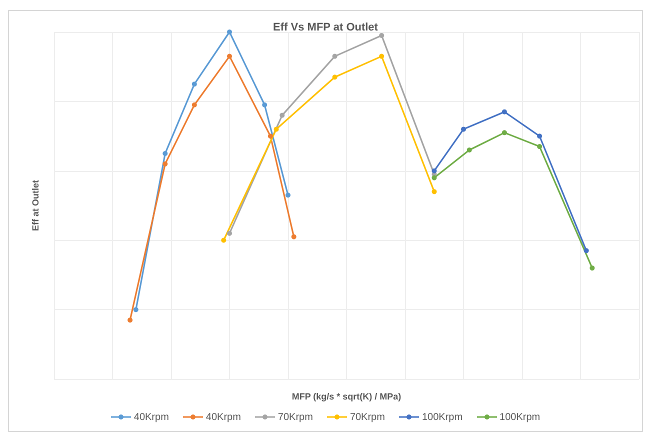  Describe the element at coordinates (347, 397) in the screenshot. I see `x-axis-title: MFP (kg/s * sqrt(K) / MPa)` at that location.